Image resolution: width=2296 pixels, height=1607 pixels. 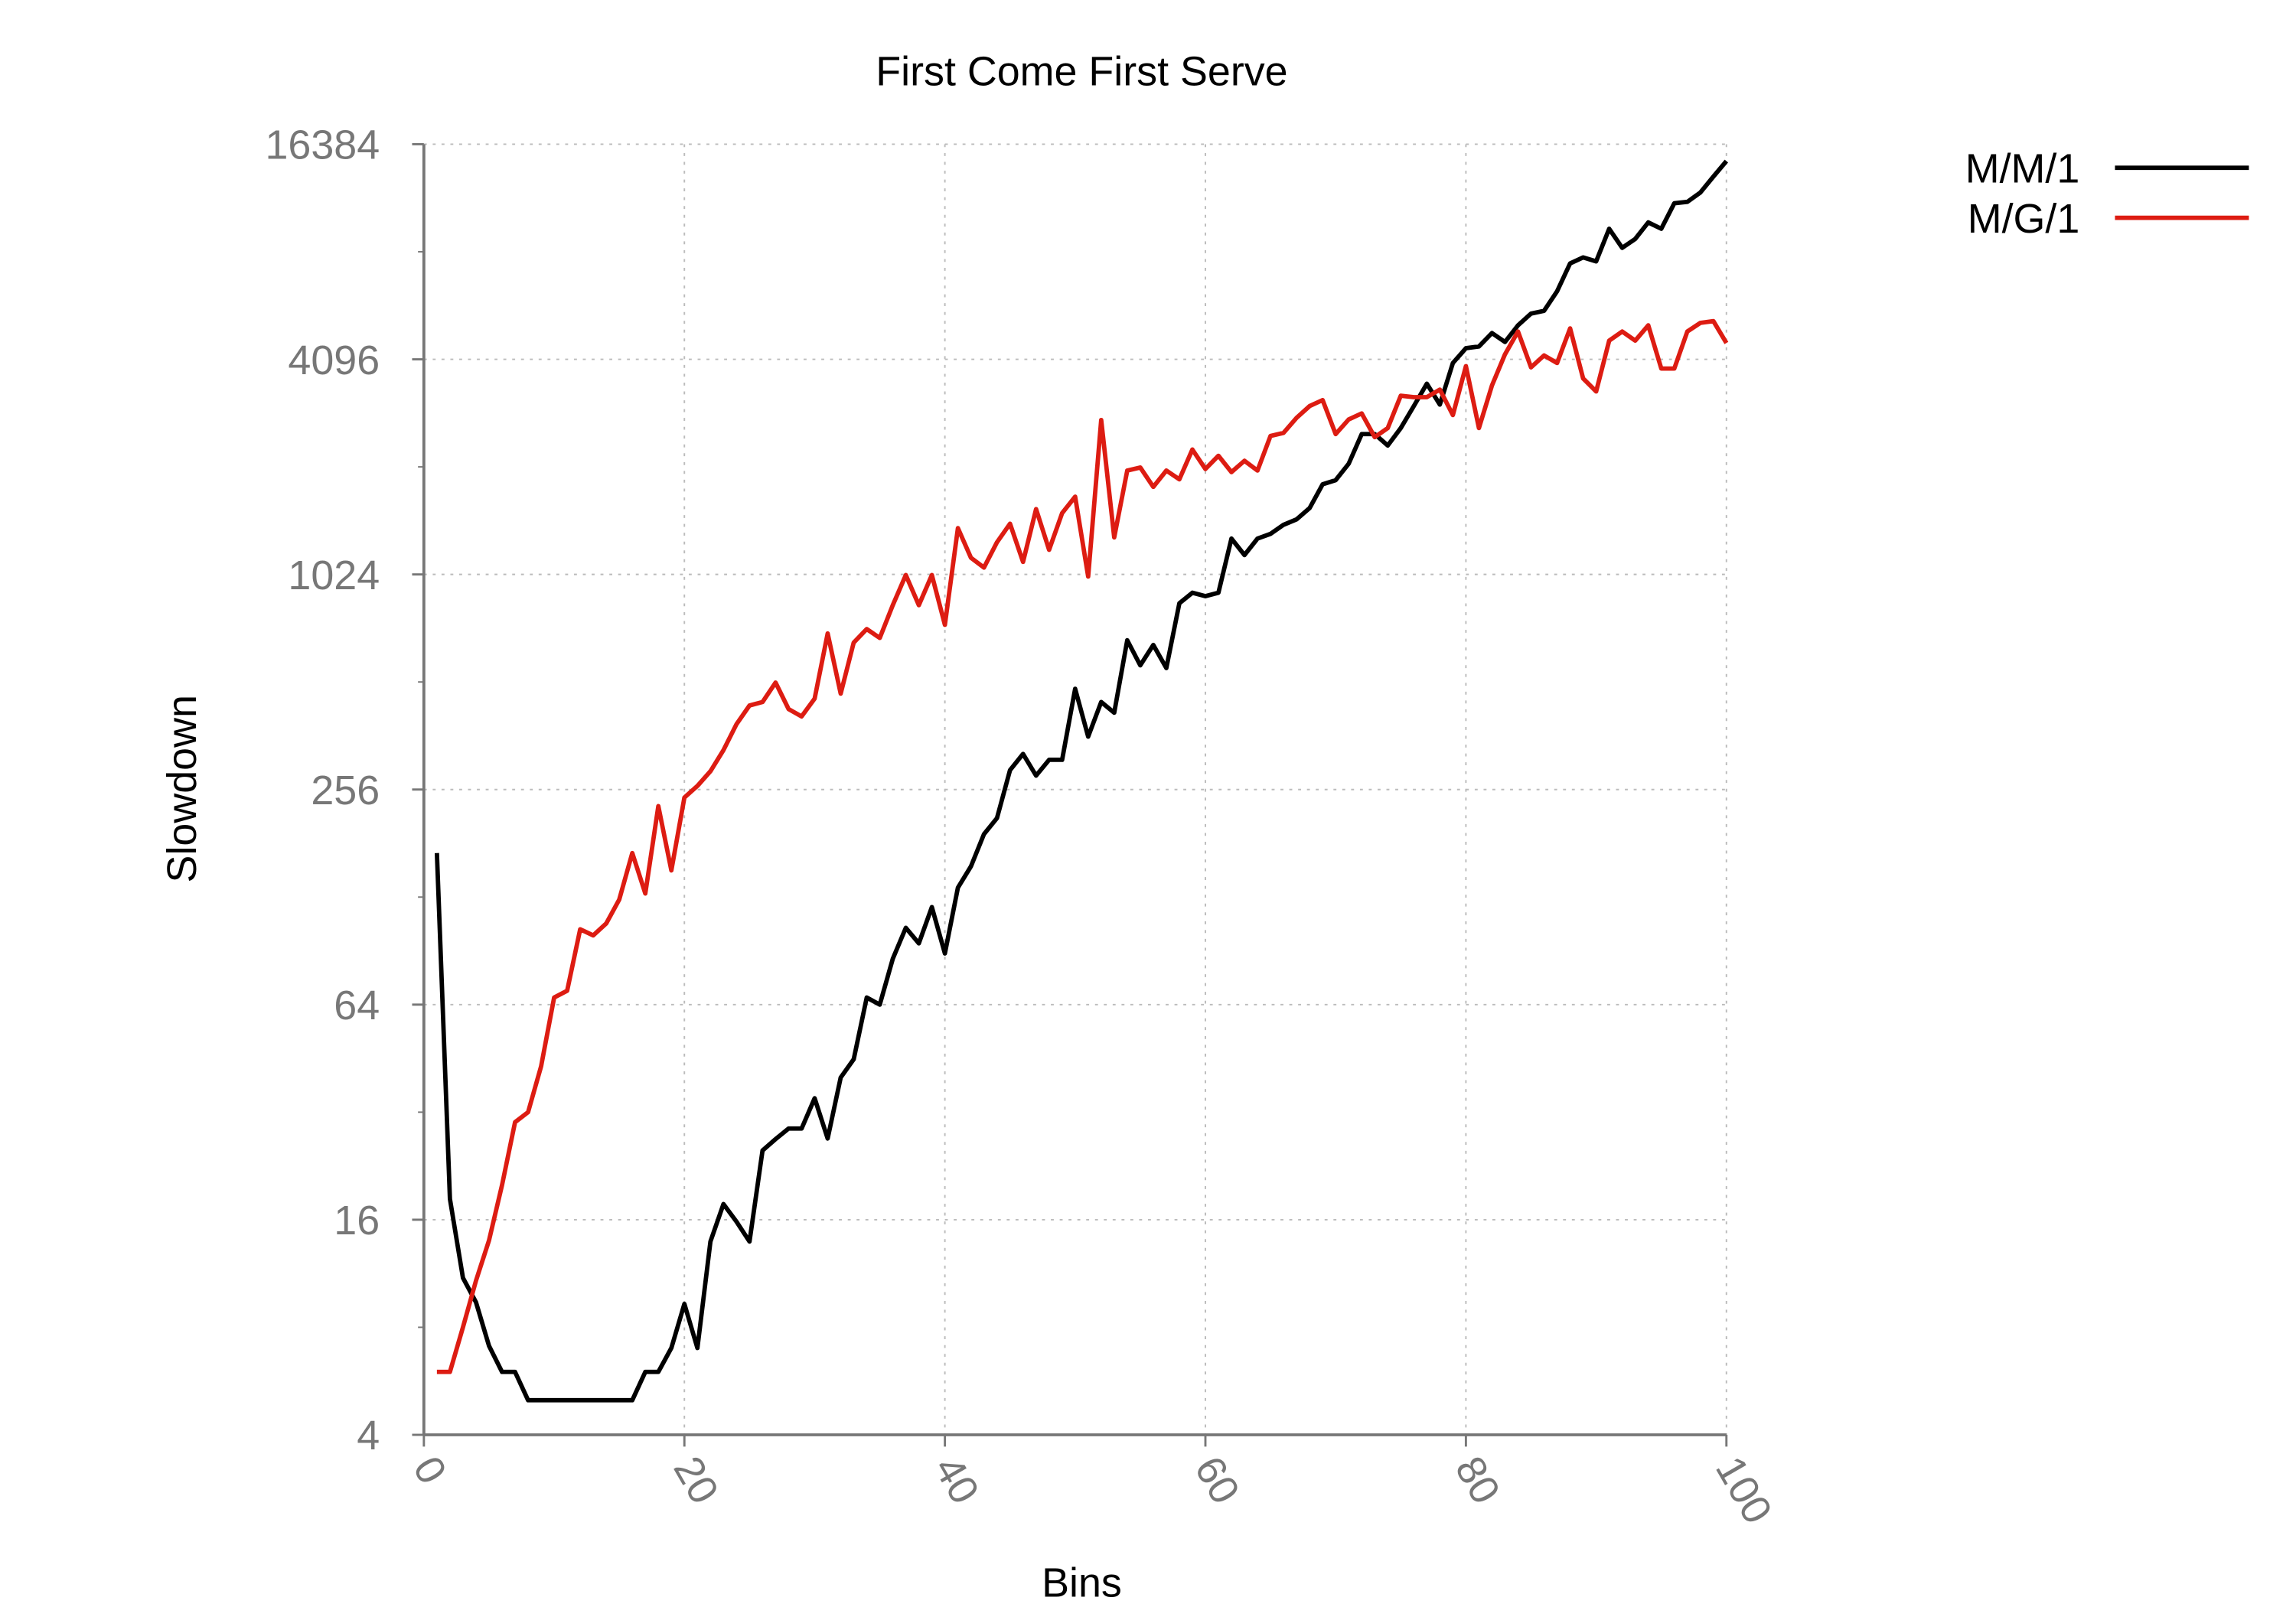 I want to click on x-axis-label: Bins, so click(x=1082, y=1583).